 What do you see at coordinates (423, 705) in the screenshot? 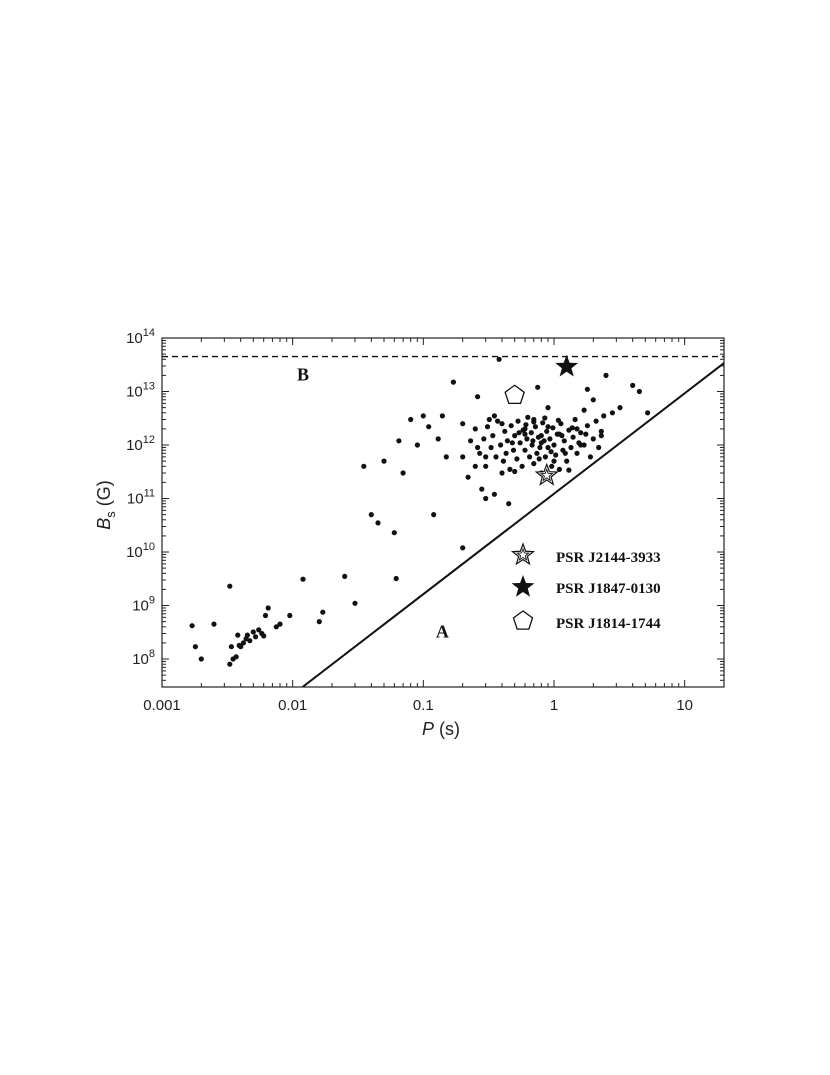
I see `x-tick-label: 0.1` at bounding box center [423, 705].